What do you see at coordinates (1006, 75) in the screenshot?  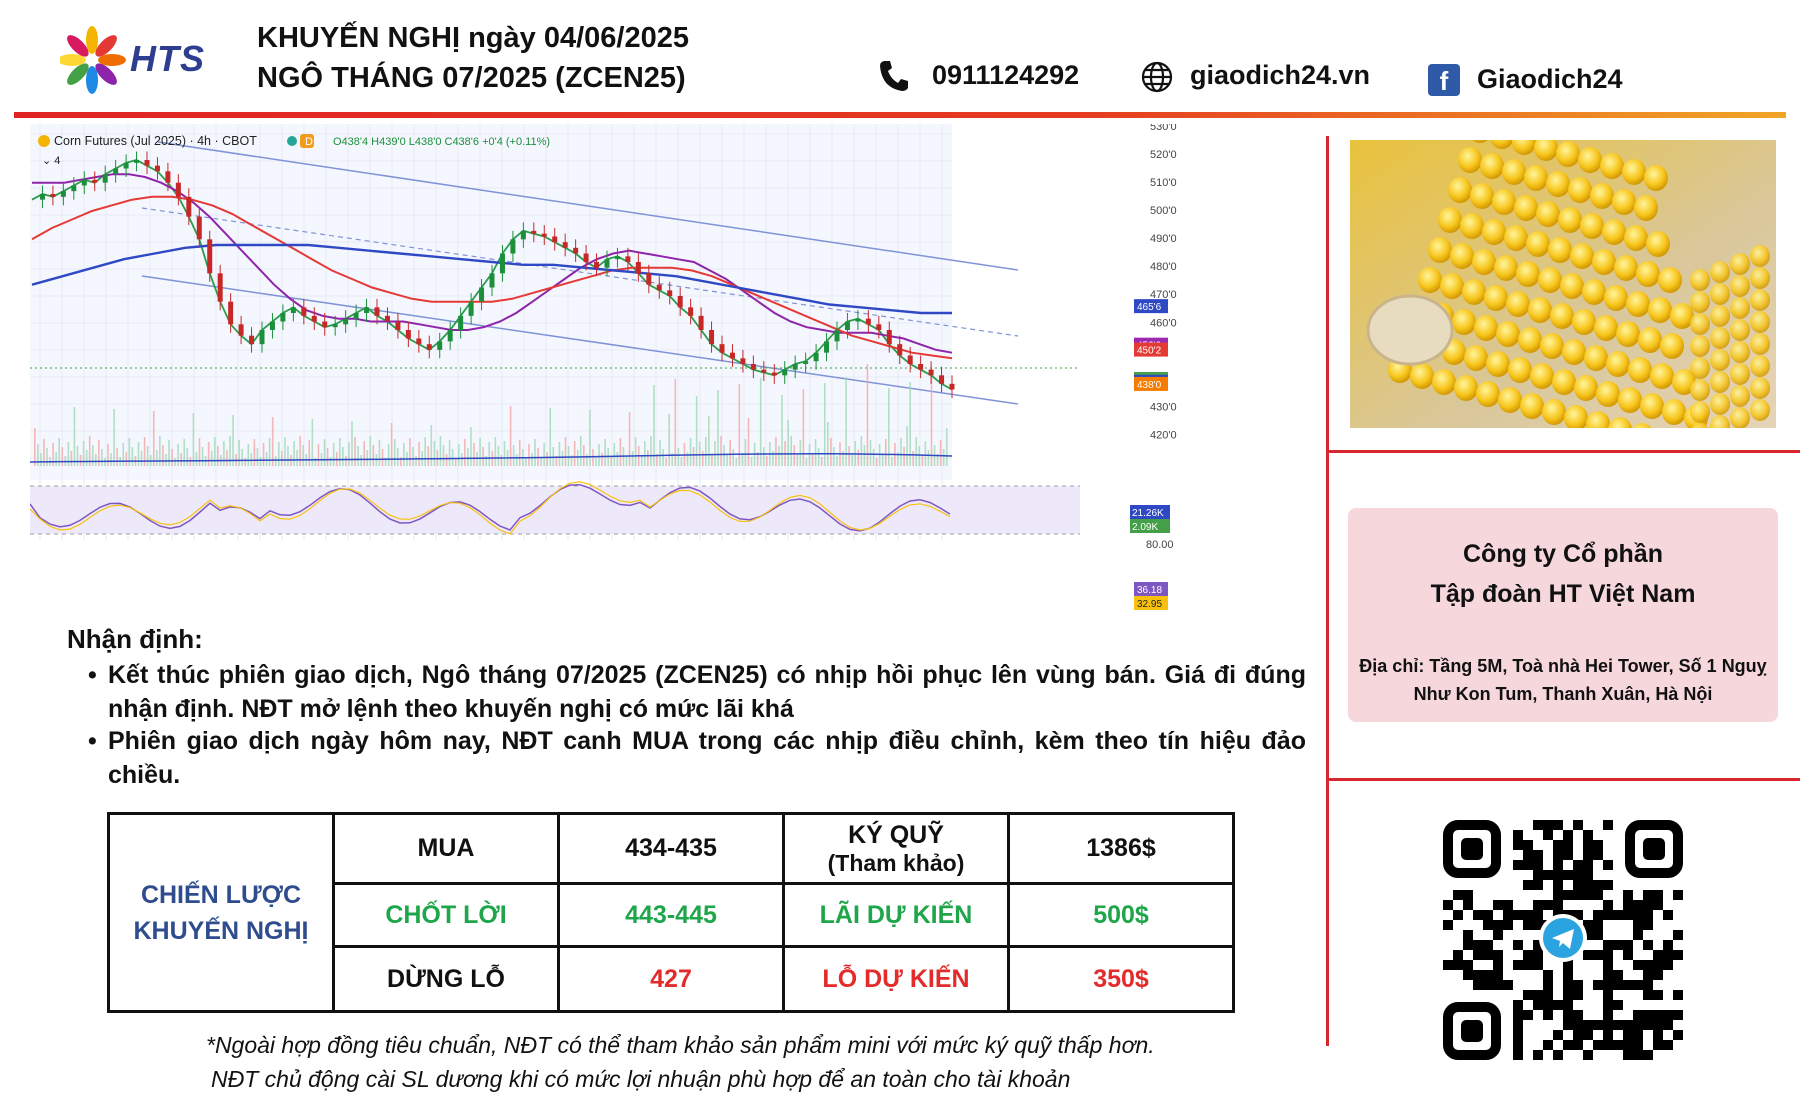 I see `phone-number: 0911124292` at bounding box center [1006, 75].